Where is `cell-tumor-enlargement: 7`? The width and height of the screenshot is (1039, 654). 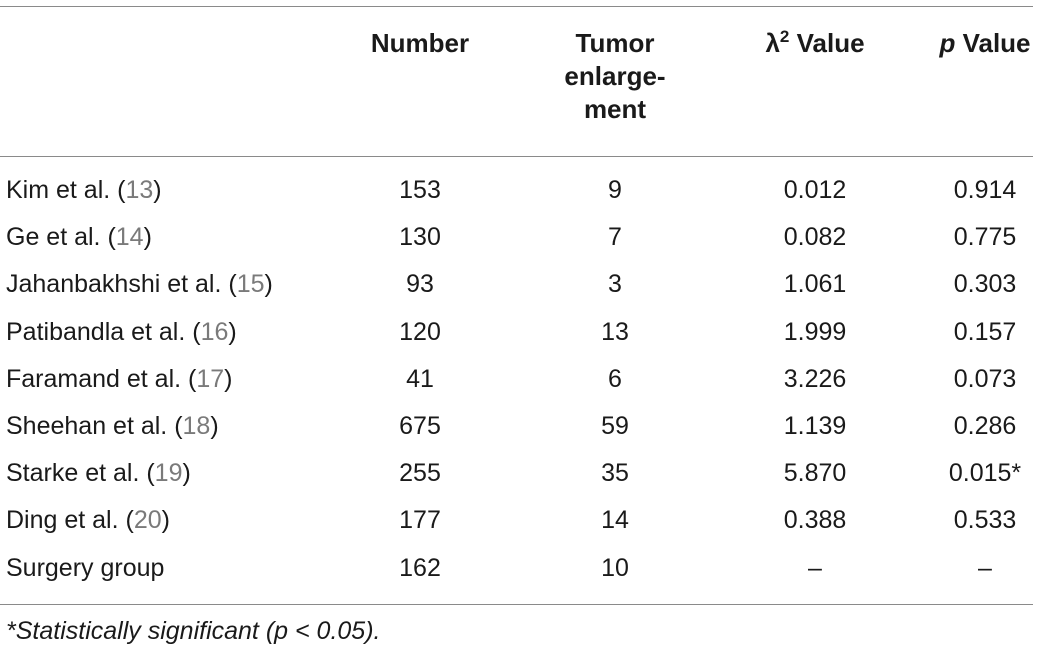
cell-tumor-enlargement: 7 is located at coordinates (615, 237).